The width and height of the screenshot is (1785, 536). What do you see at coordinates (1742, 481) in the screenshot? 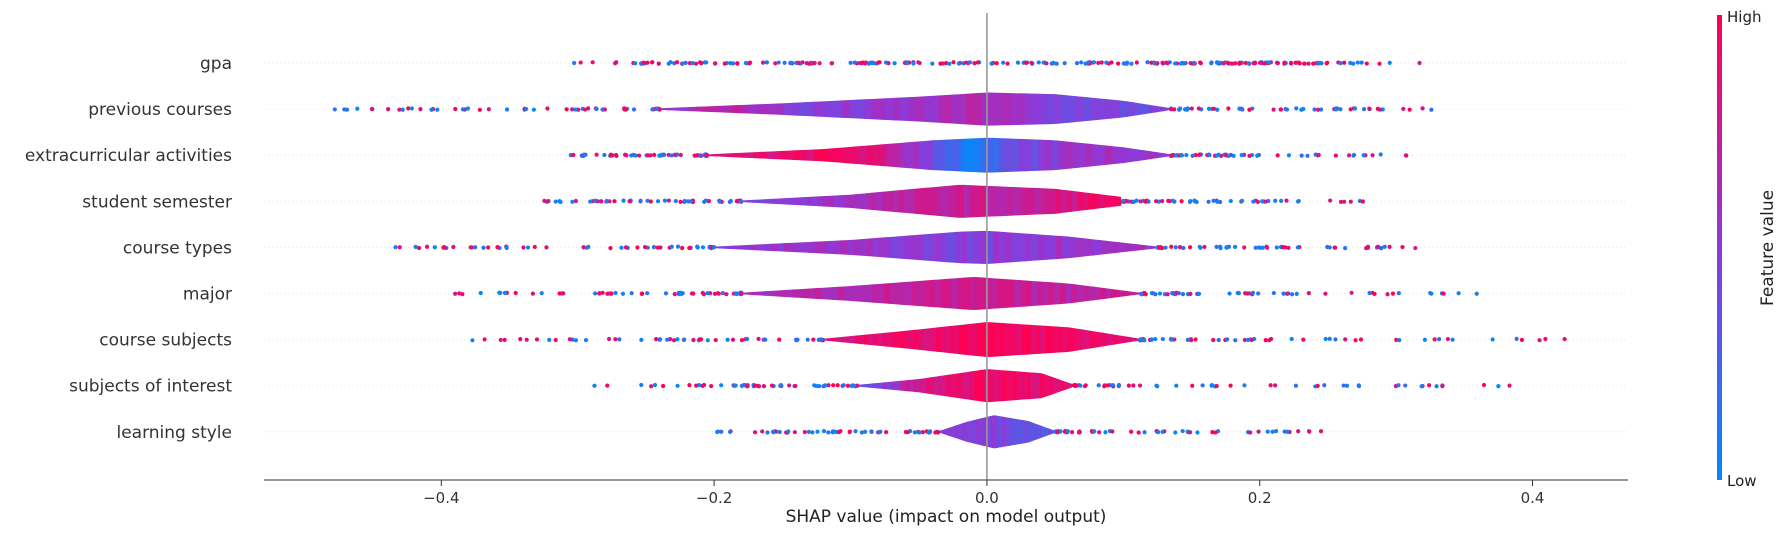
I see `colorbar-low-label: Low` at bounding box center [1742, 481].